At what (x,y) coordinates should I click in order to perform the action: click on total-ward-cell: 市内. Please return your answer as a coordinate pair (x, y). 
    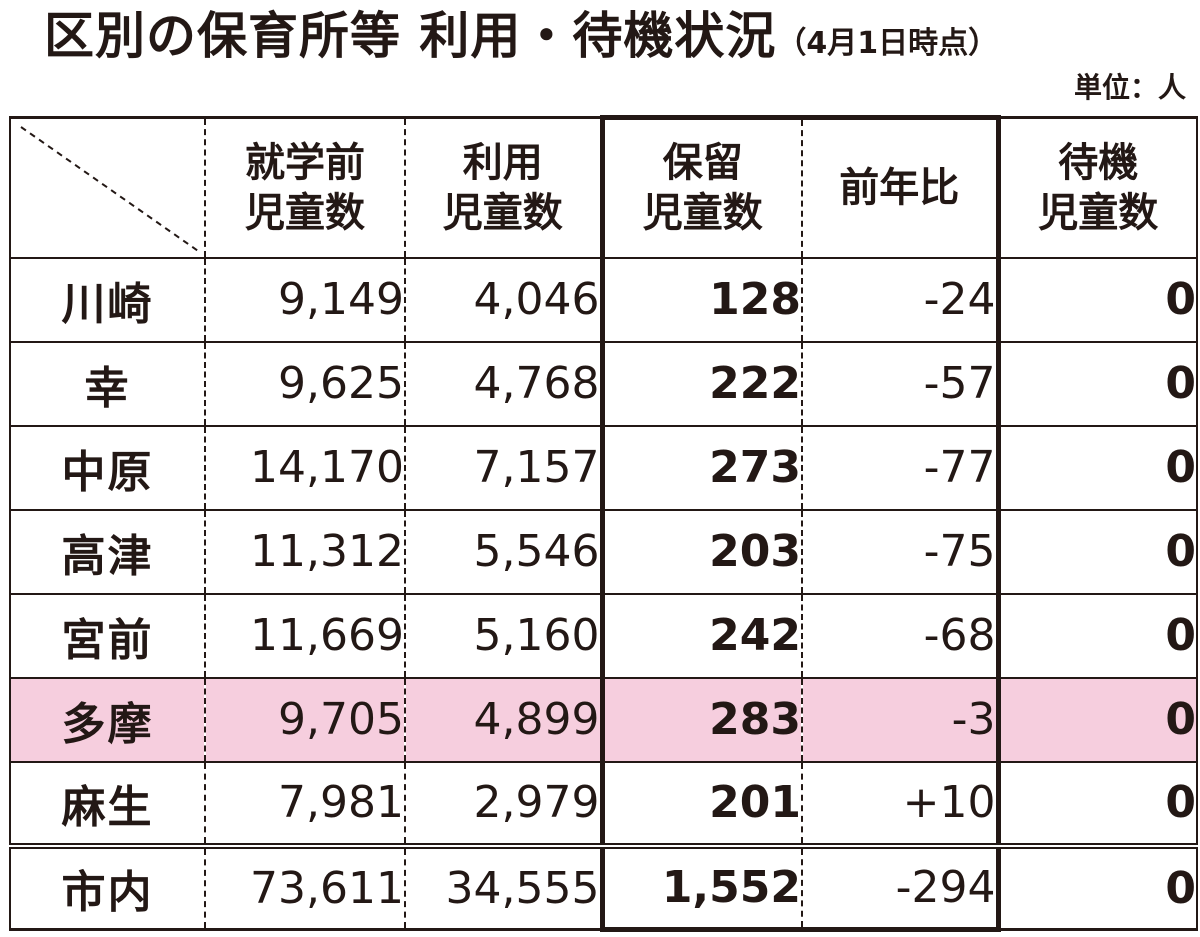
    Looking at the image, I should click on (107, 886).